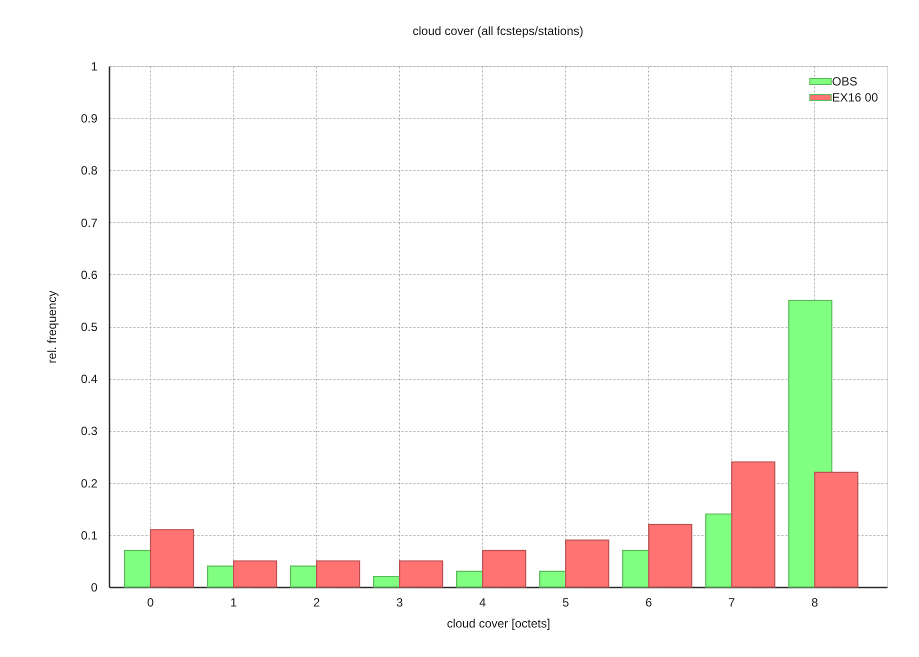 The width and height of the screenshot is (919, 657). Describe the element at coordinates (150, 603) in the screenshot. I see `x-tick-label: 0` at that location.